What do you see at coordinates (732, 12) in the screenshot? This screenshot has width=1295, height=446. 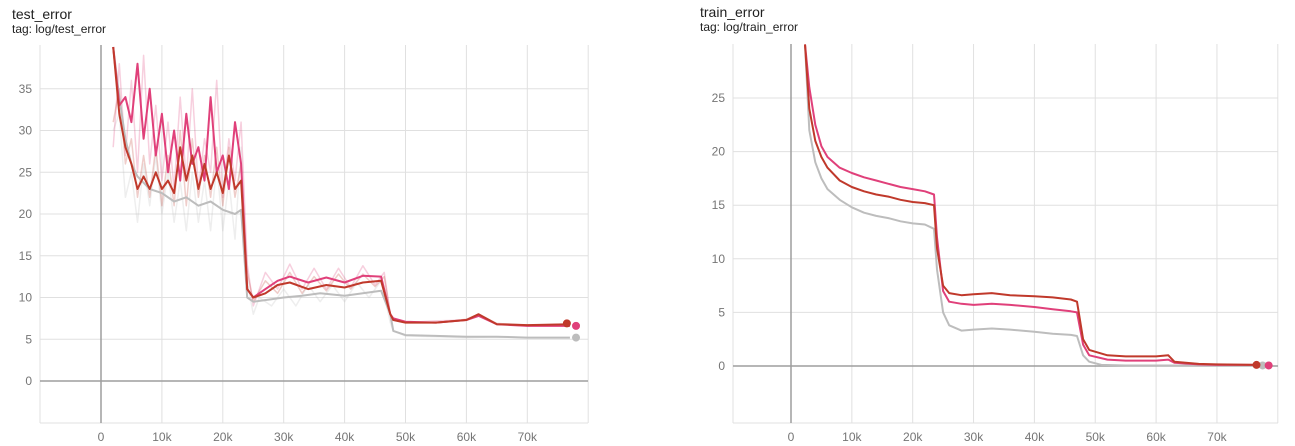 I see `chart-title: train_error` at bounding box center [732, 12].